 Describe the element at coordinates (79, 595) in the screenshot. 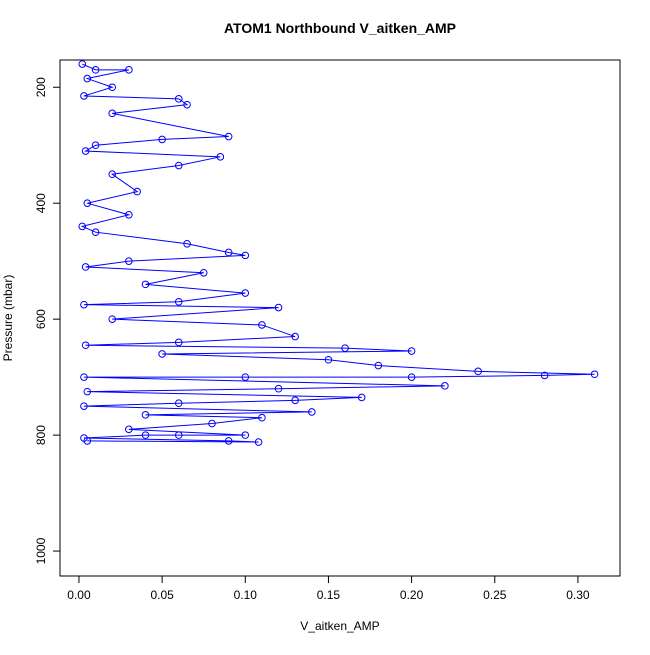

I see `x-tick-label: 0.00` at that location.